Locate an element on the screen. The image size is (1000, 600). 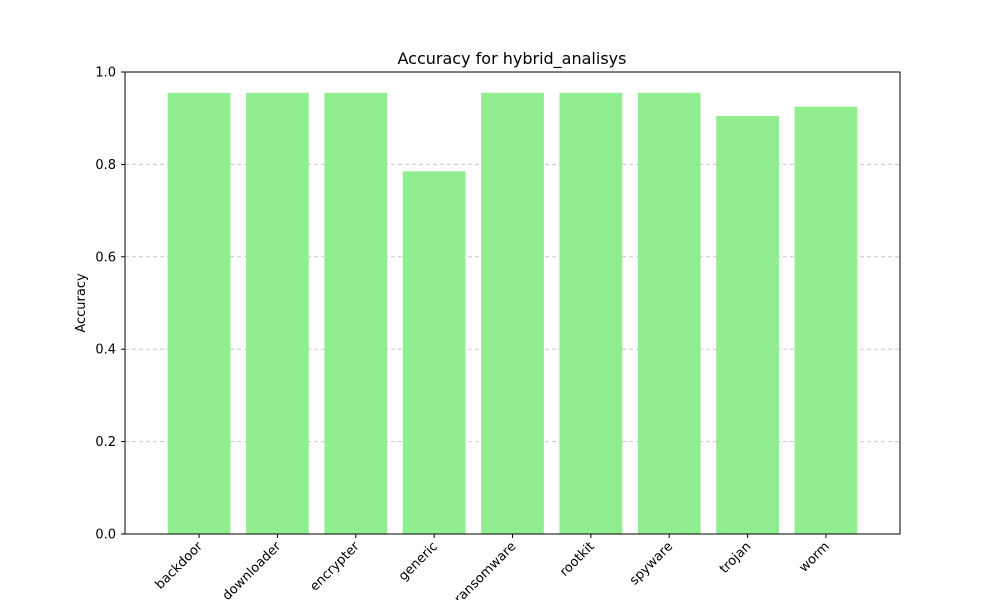
y-tick-label: 0.0 is located at coordinates (105, 535).